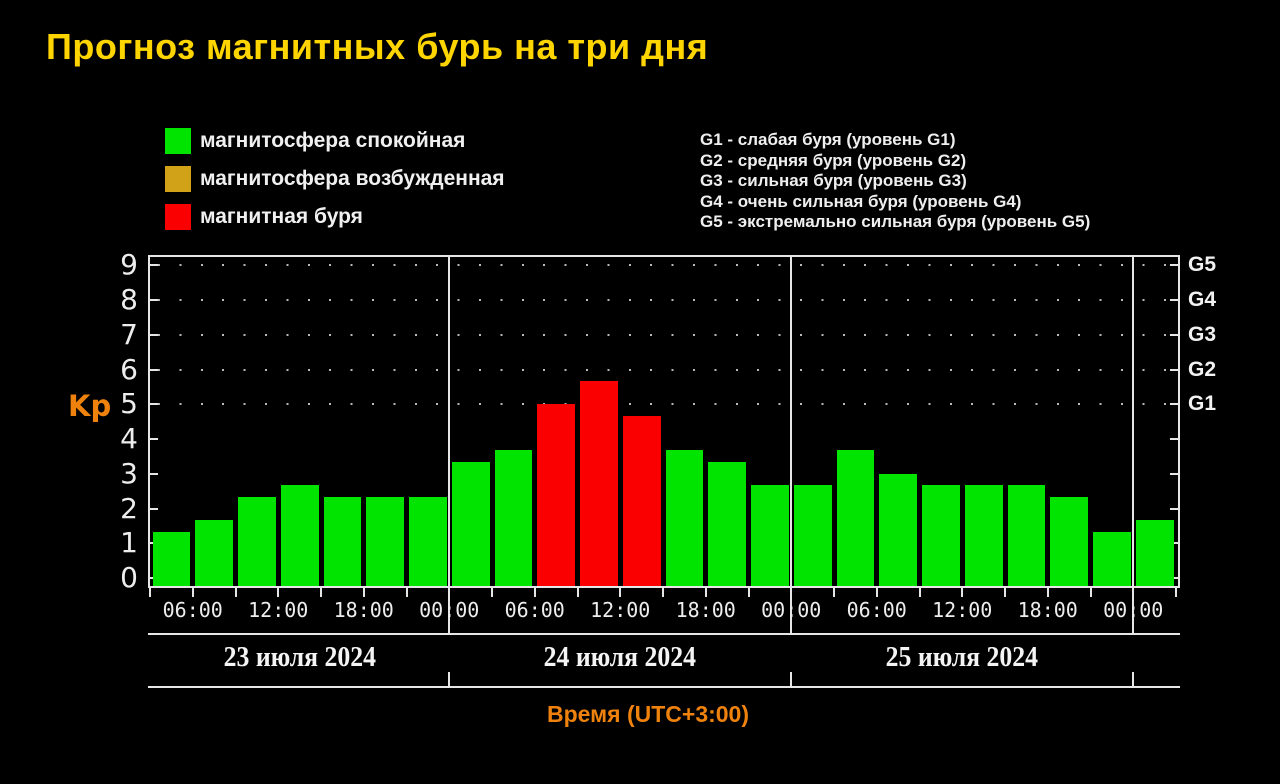 This screenshot has height=784, width=1280. I want to click on excited-color-swatch, so click(178, 179).